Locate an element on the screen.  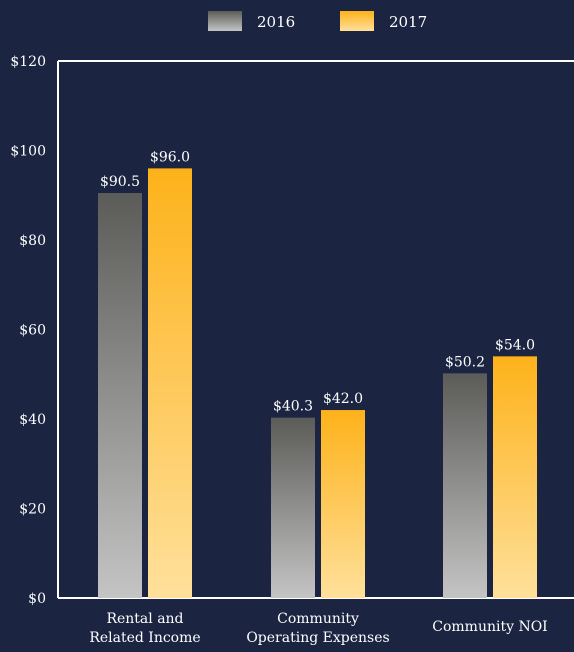
y-tick-label: $40 is located at coordinates (32, 420).